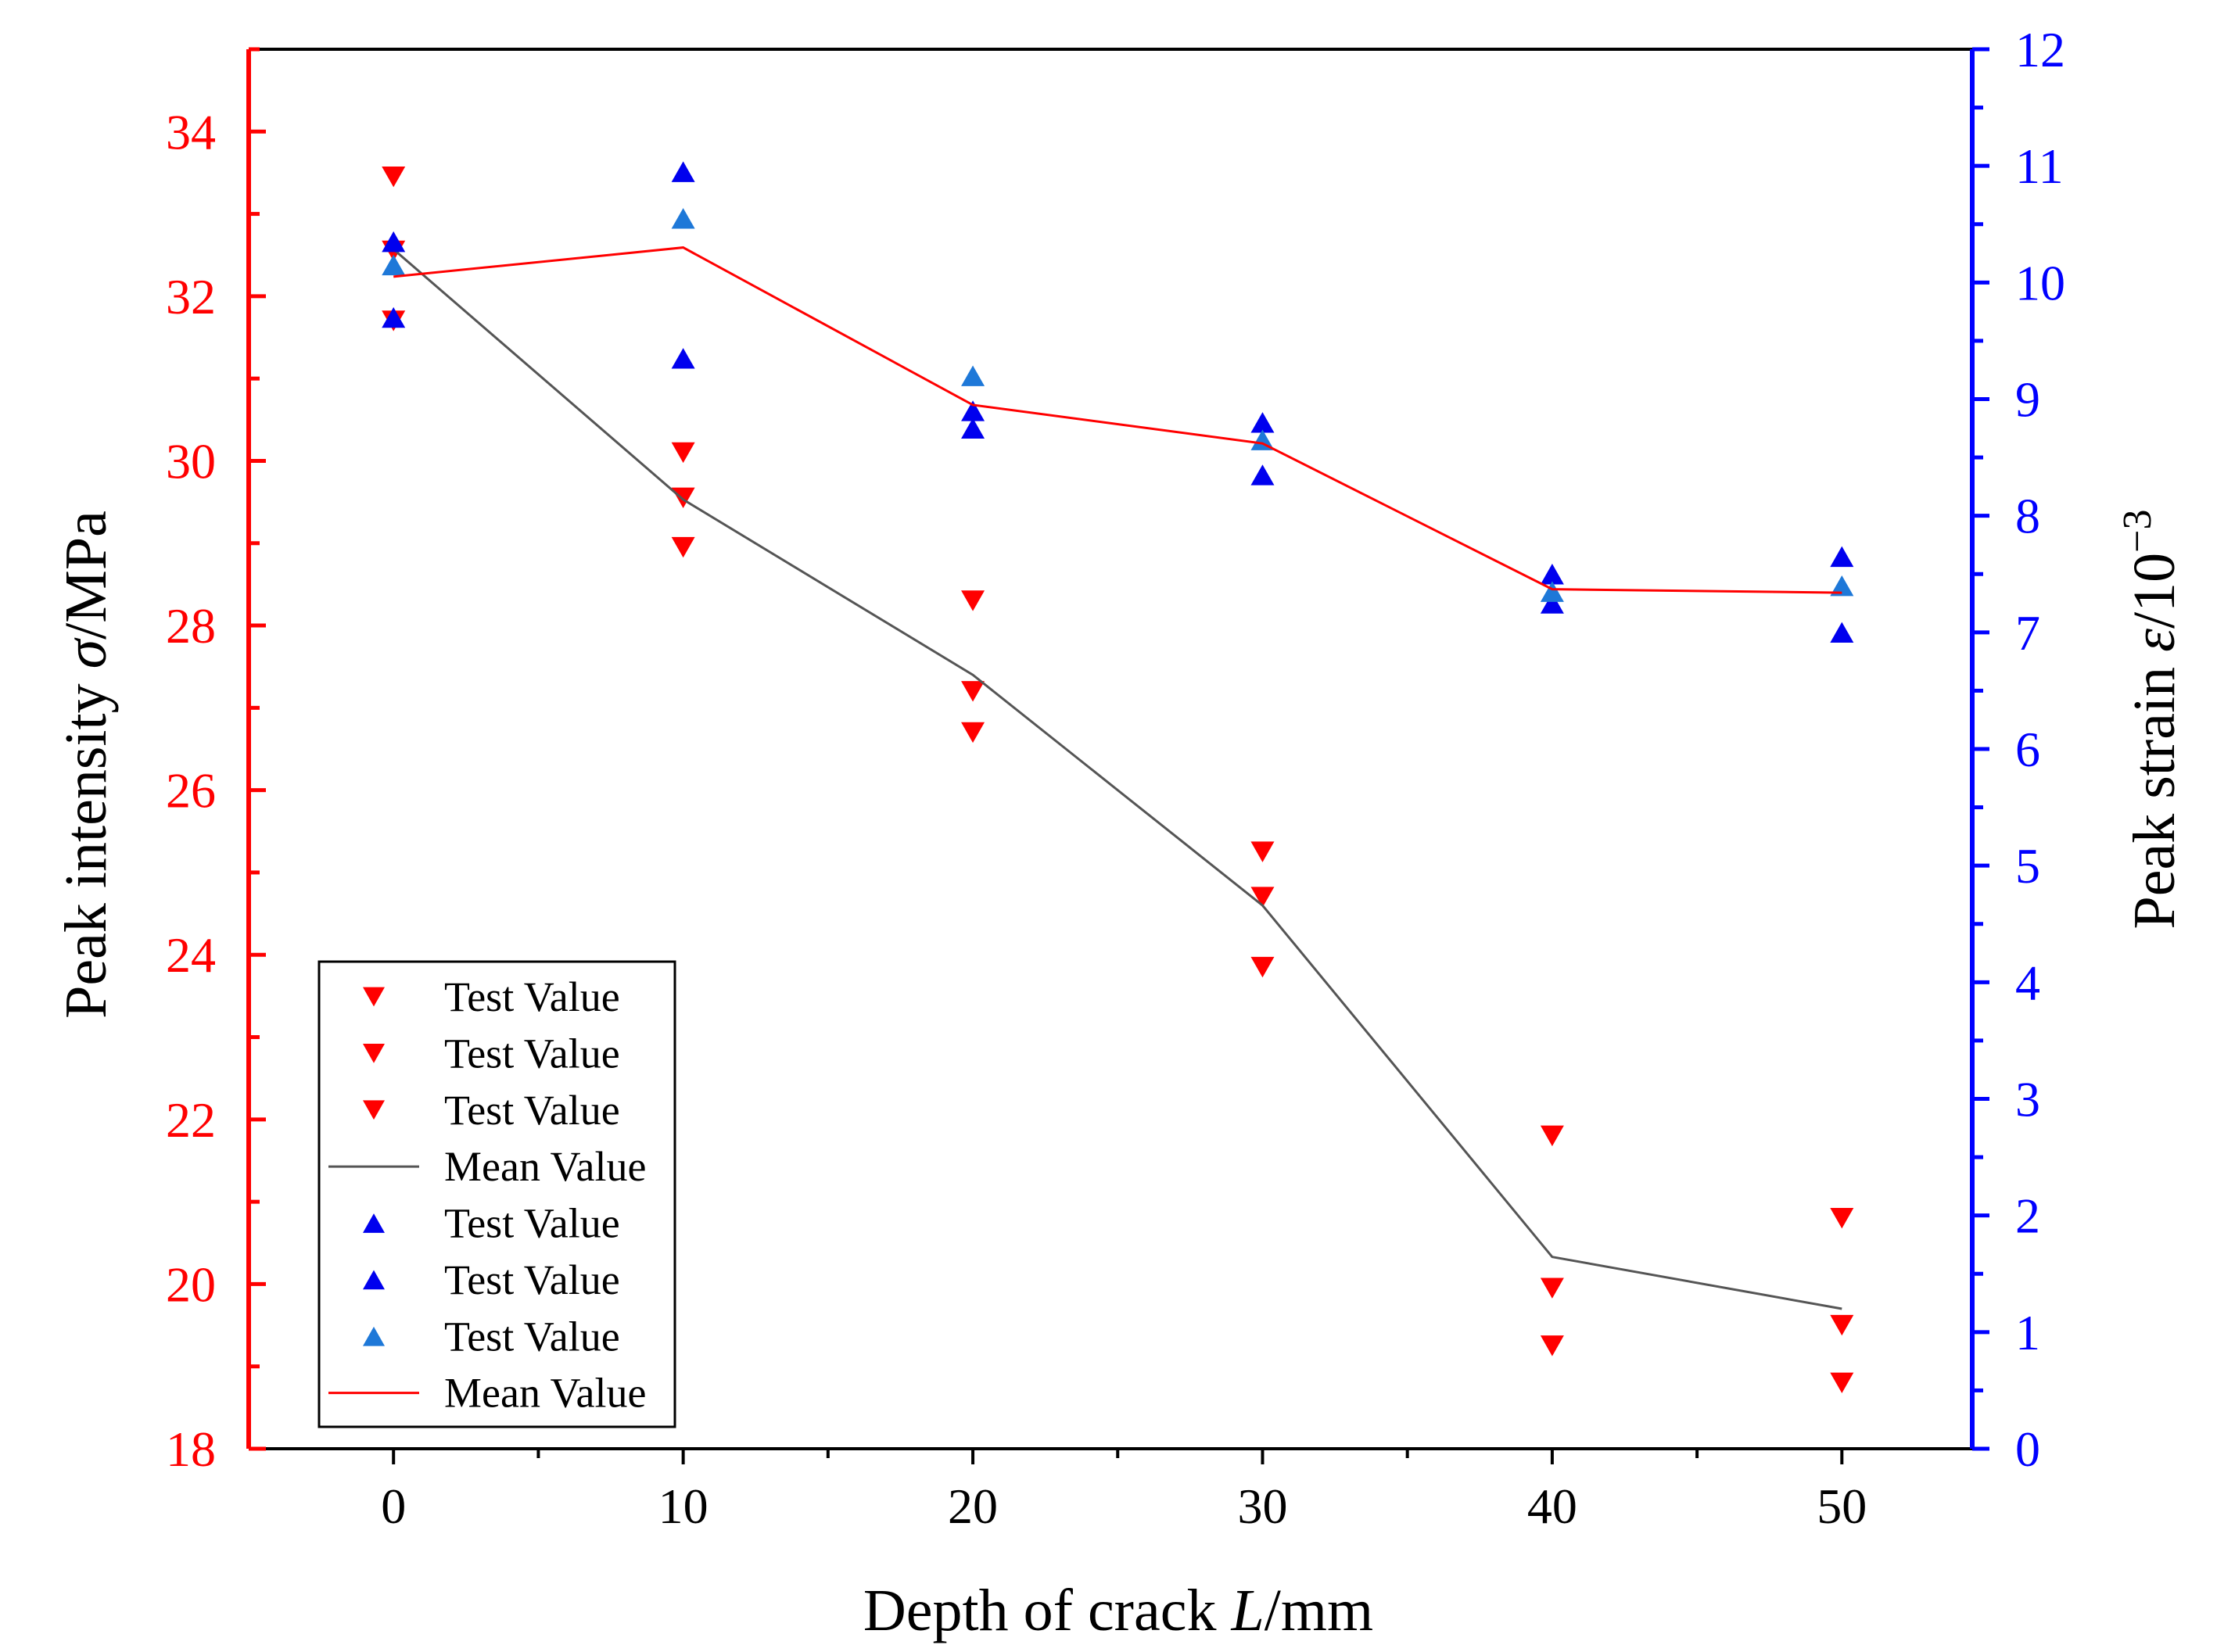 The height and width of the screenshot is (1652, 2217). I want to click on strength-point-s1-x20, so click(973, 600).